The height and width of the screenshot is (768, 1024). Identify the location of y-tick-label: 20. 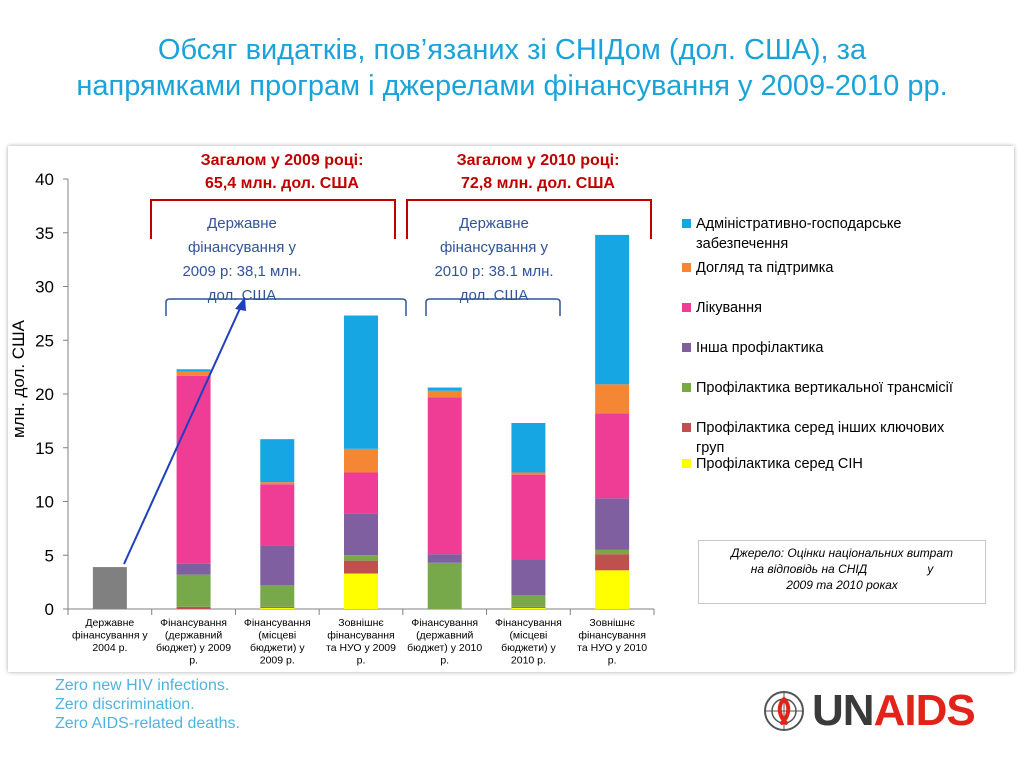
(44, 394).